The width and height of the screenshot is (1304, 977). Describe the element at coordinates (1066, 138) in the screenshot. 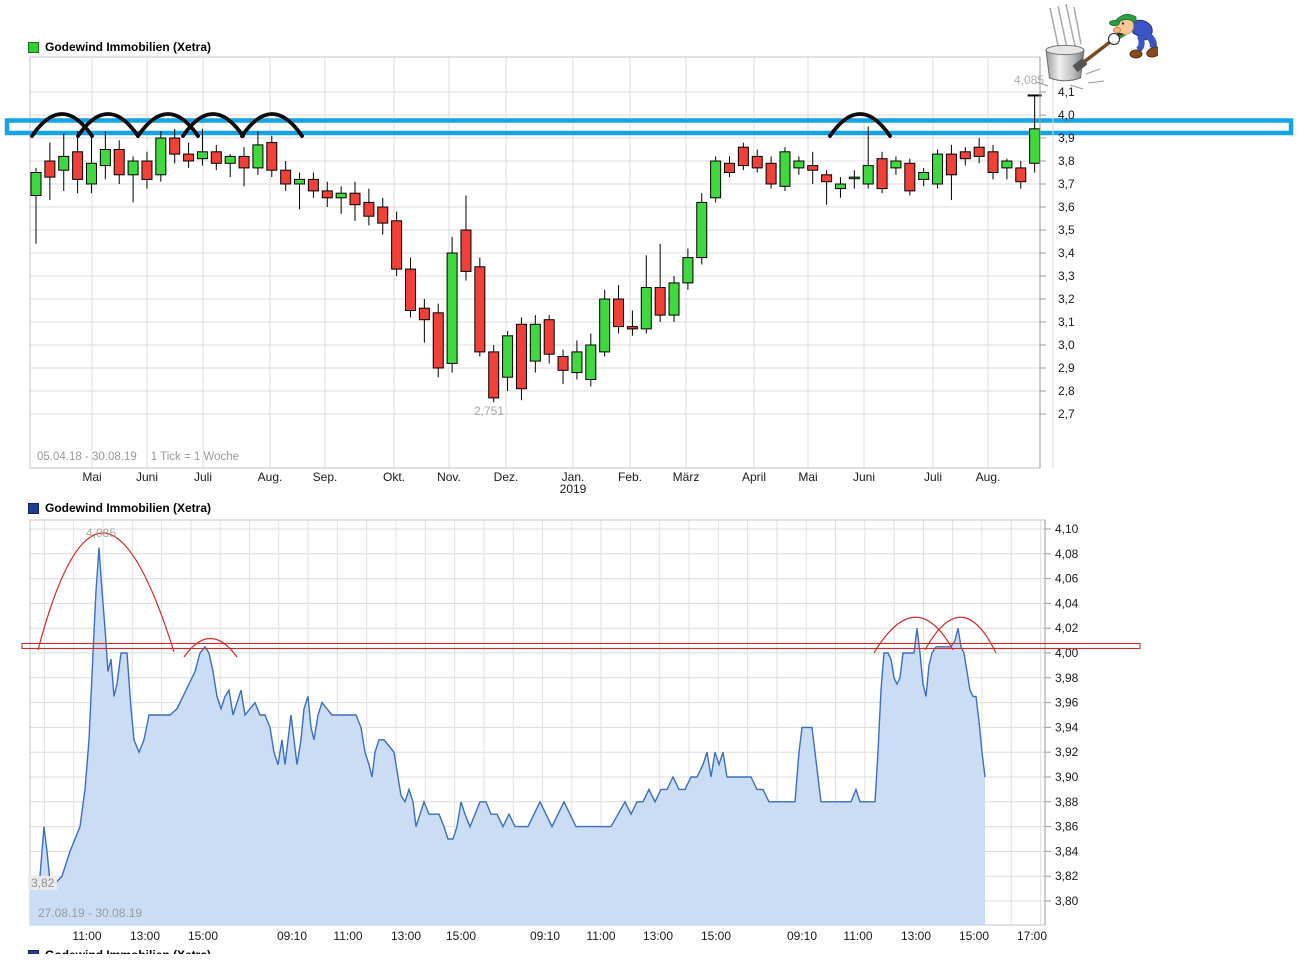

I see `axis-label: 3,9` at that location.